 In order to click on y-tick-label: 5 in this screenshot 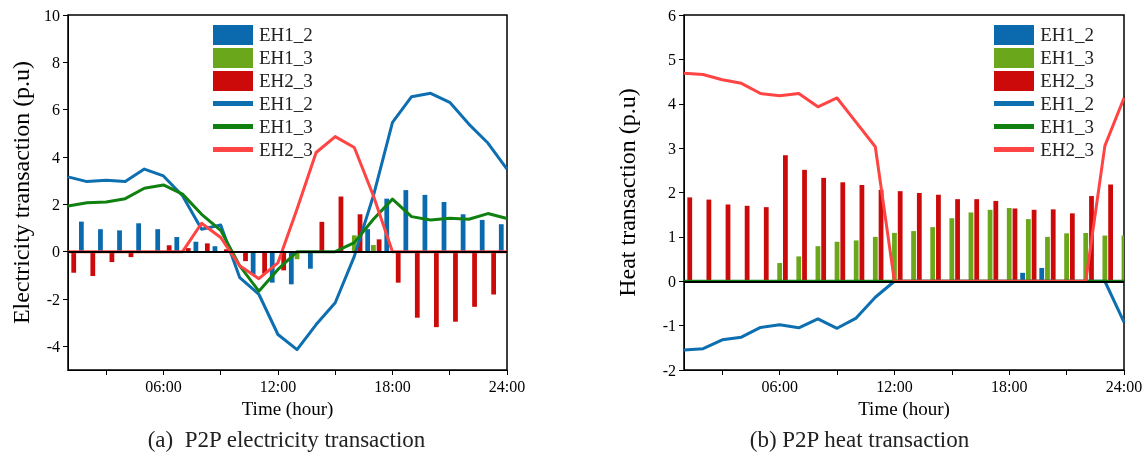, I will do `click(672, 59)`.